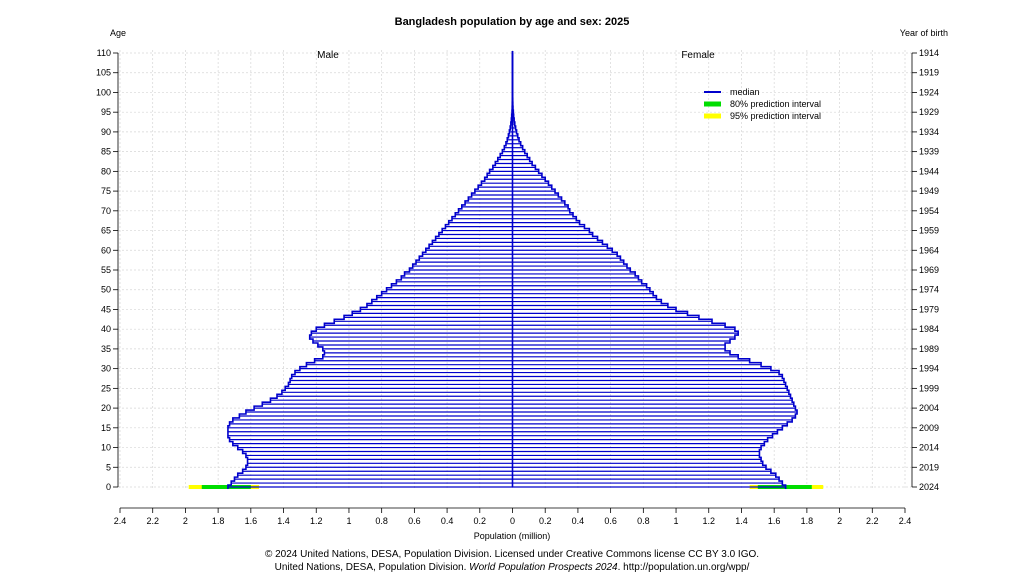 The width and height of the screenshot is (1024, 580). I want to click on year-tick-label: 1949, so click(929, 191).